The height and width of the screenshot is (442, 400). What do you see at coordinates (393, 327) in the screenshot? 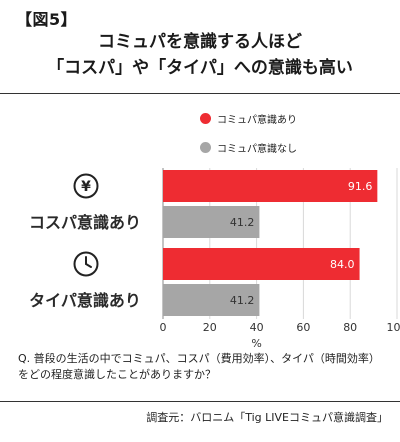
I see `x-tick-label-100: 100` at bounding box center [393, 327].